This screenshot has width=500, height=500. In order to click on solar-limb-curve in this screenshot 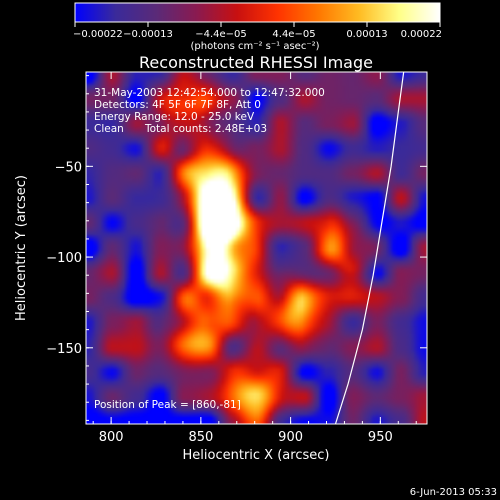, I will do `click(369, 248)`.